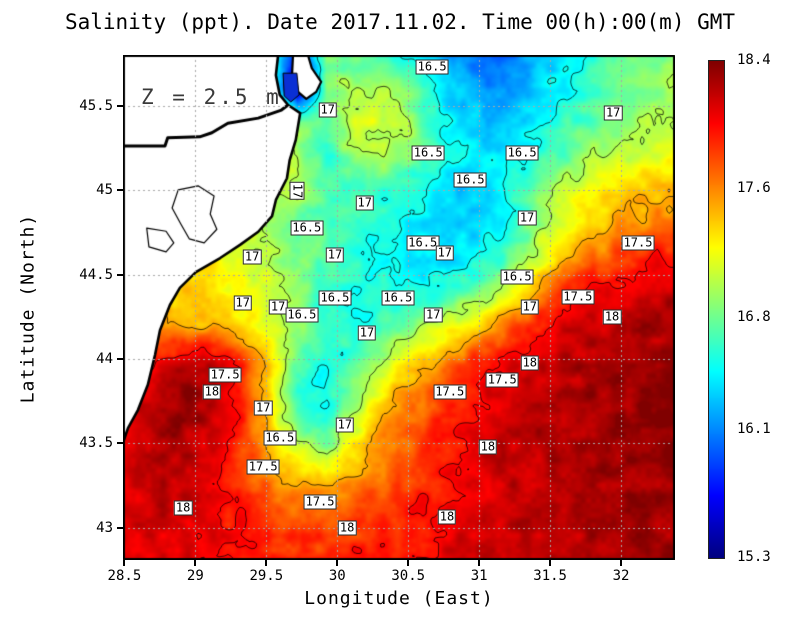 The width and height of the screenshot is (800, 618). Describe the element at coordinates (754, 316) in the screenshot. I see `colorbar-tick-label: 16.8` at that location.